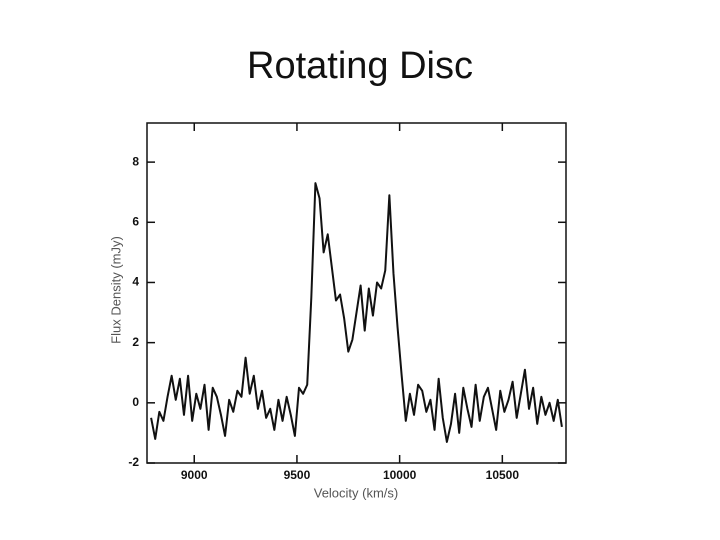 This screenshot has height=540, width=720. Describe the element at coordinates (400, 475) in the screenshot. I see `x-tick-label: 10000` at that location.